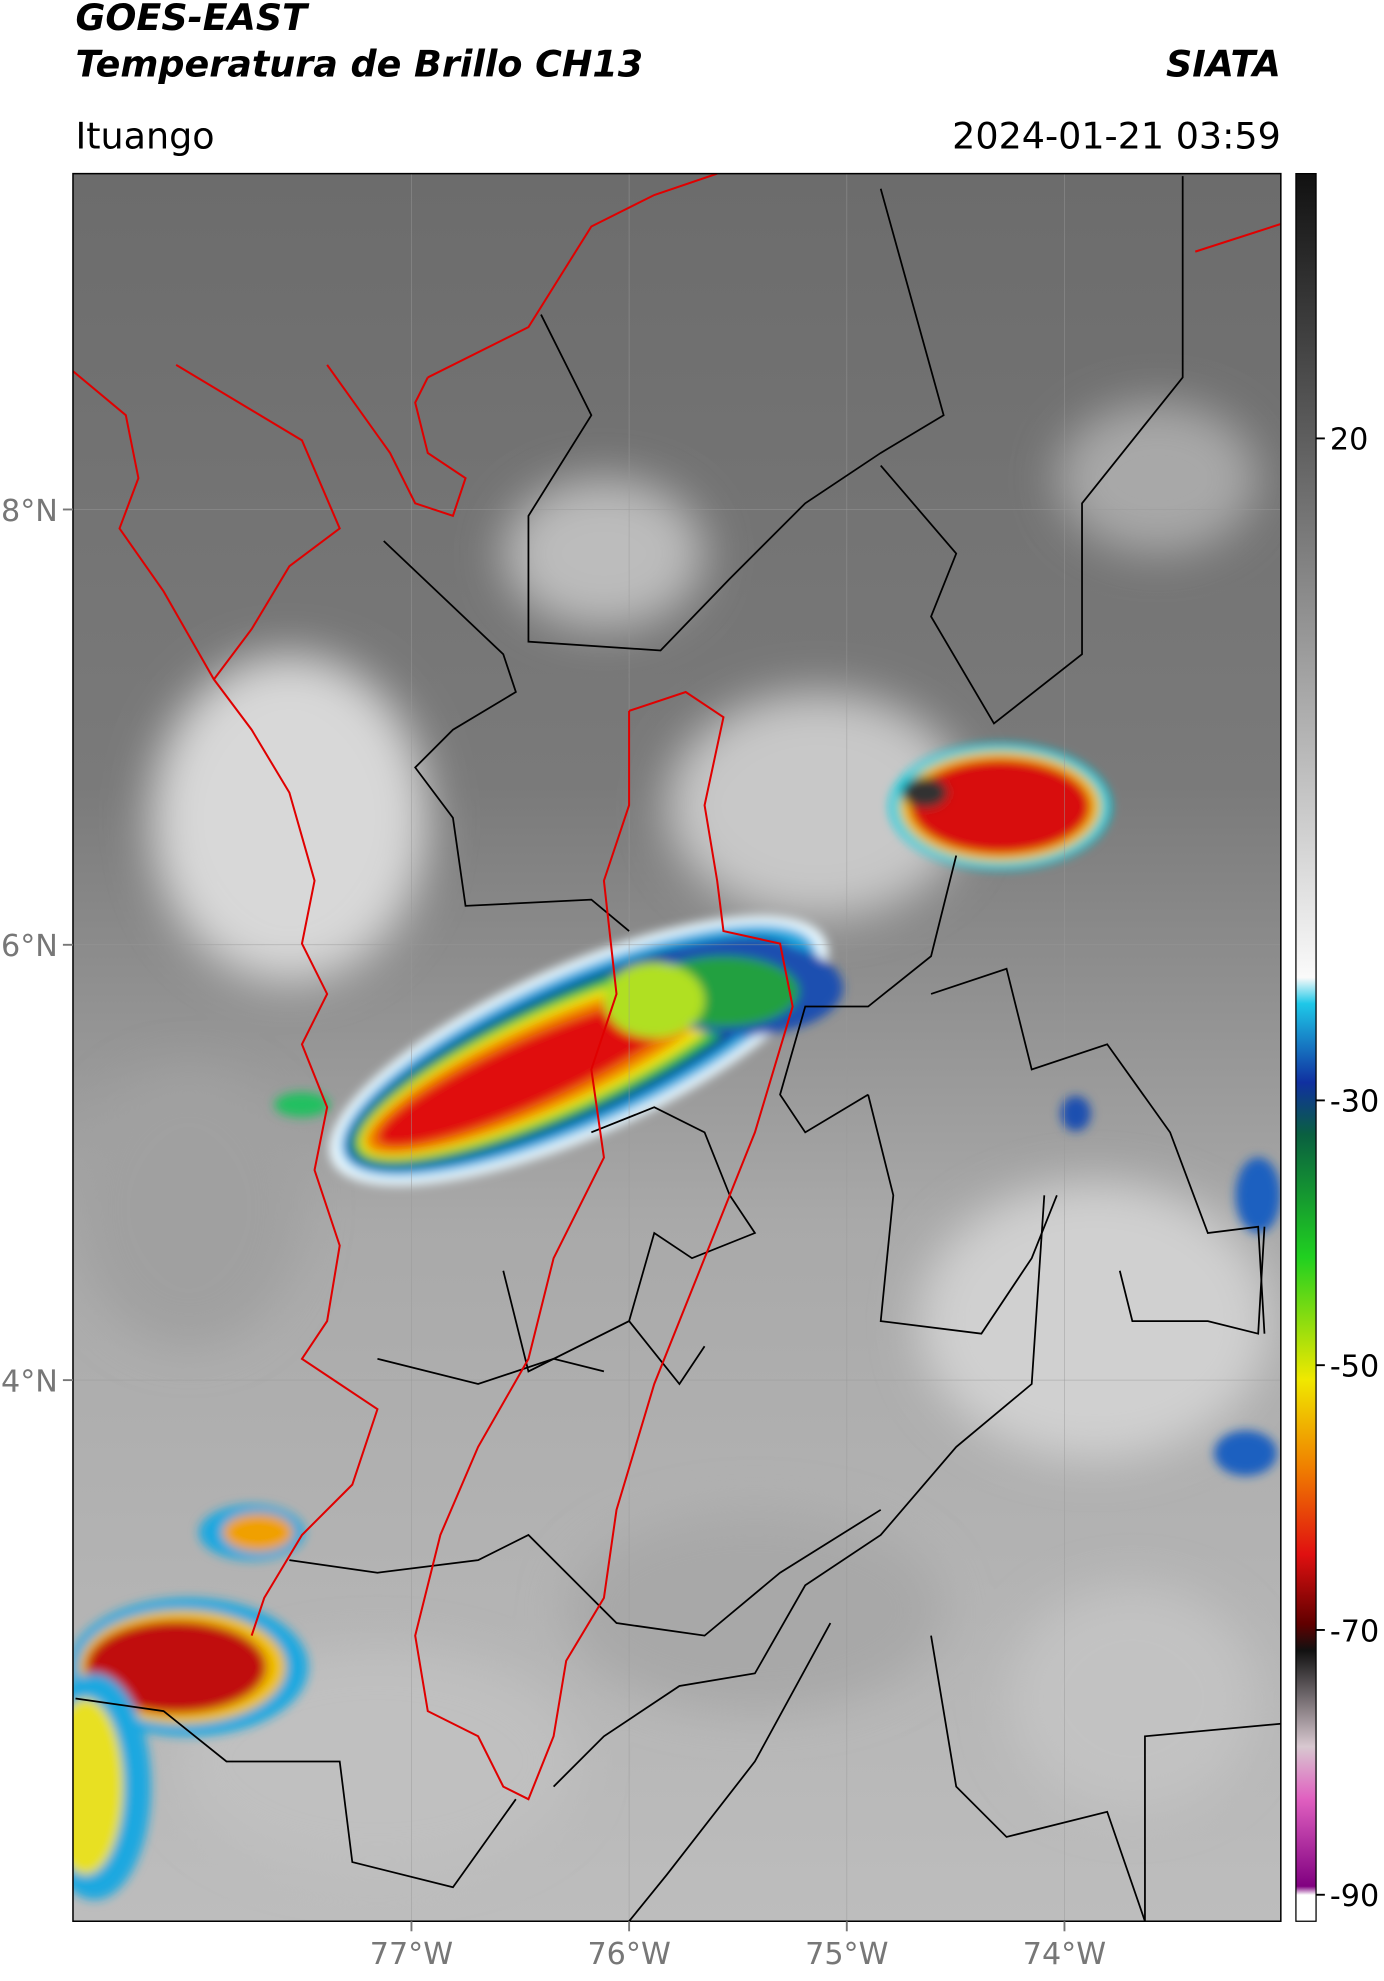  I want to click on x-tick-label: 74°W, so click(1064, 1954).